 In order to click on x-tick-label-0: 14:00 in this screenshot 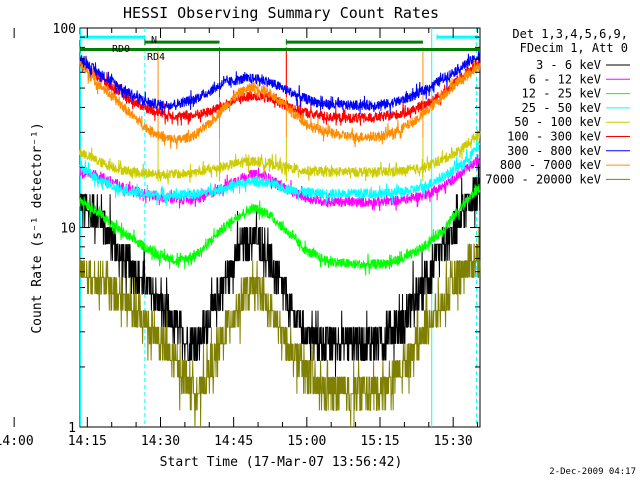, I will do `click(17, 441)`.